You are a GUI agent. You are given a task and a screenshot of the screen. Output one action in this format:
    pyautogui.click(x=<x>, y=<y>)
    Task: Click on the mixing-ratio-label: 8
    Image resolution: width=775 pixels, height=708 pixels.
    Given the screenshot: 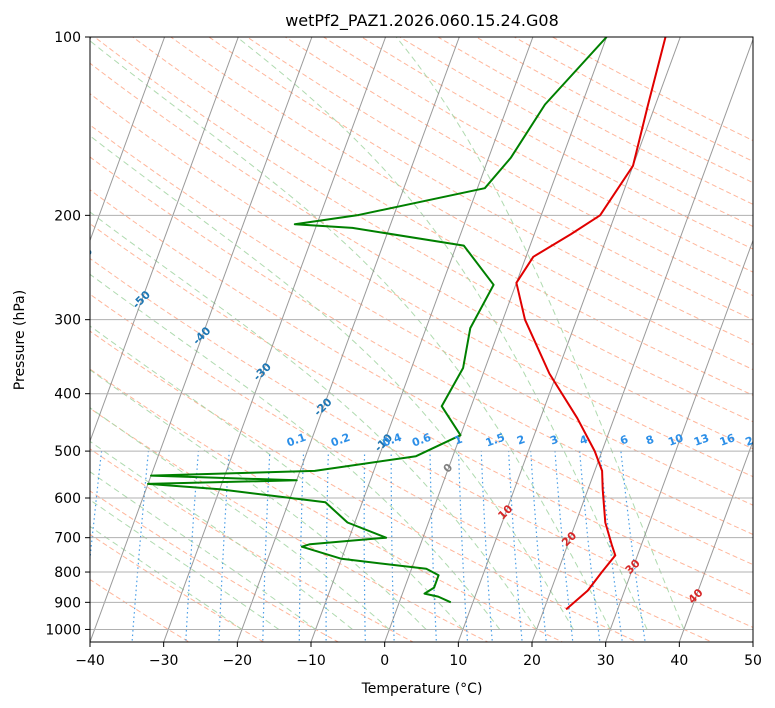 What is the action you would take?
    pyautogui.click(x=650, y=440)
    